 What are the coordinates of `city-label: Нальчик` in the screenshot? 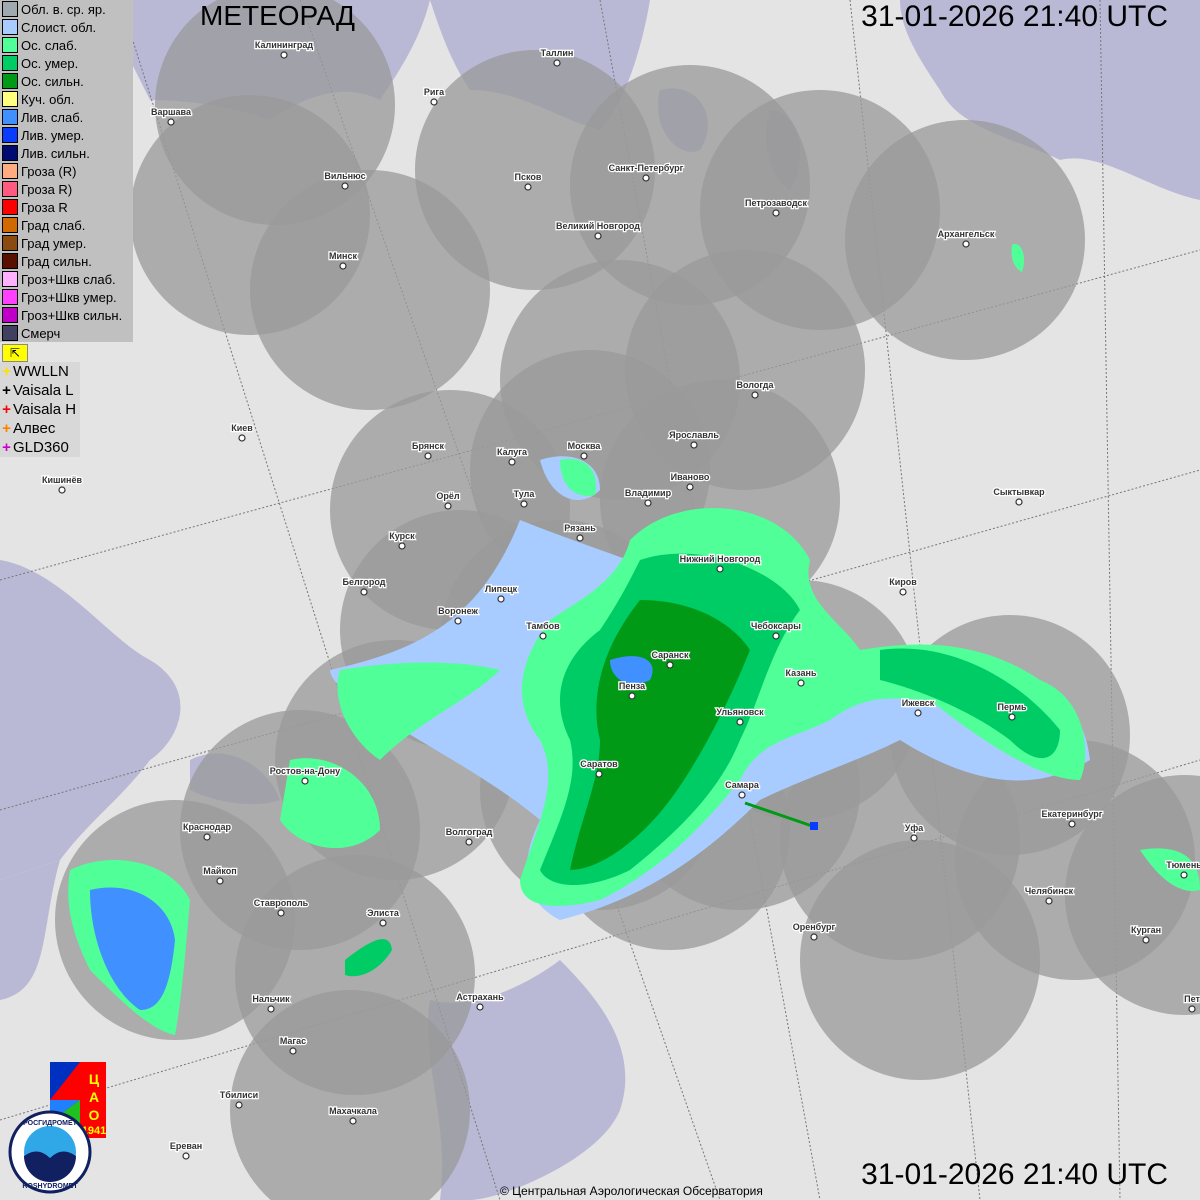 It's located at (271, 999).